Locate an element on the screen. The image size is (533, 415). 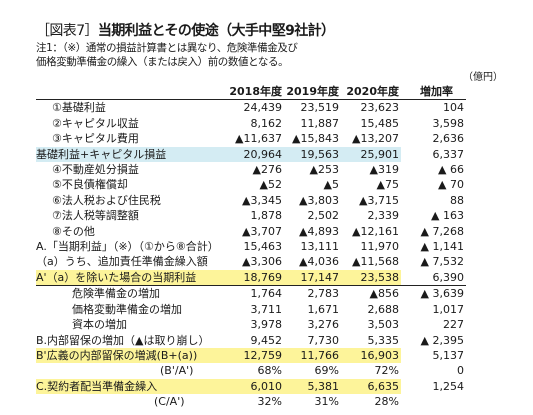
value-2018: 18,769 is located at coordinates (252, 277).